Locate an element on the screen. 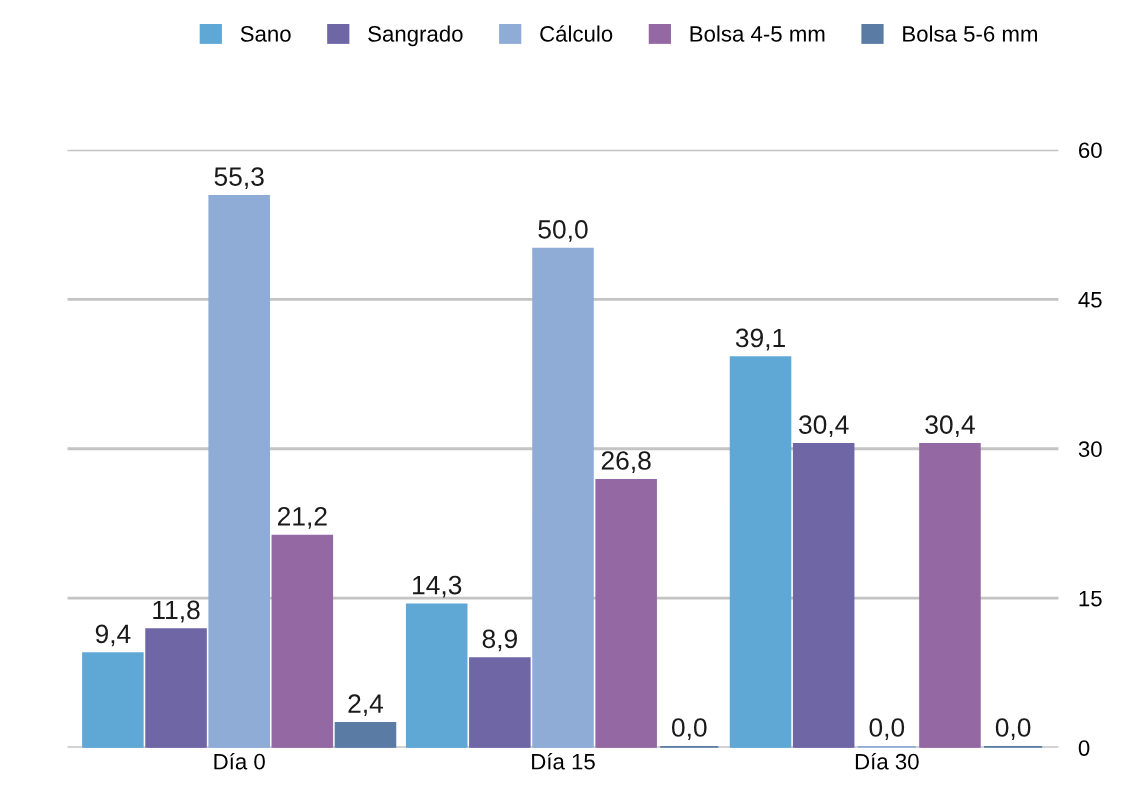 The height and width of the screenshot is (810, 1126). y-tick-label: 15 is located at coordinates (1090, 598).